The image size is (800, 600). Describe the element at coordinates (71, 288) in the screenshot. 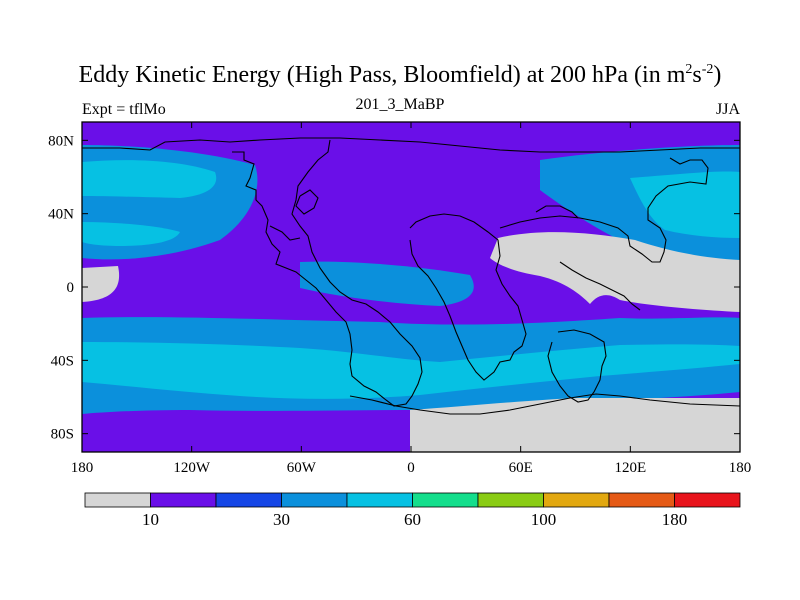

I see `y-tick-label: 0` at that location.